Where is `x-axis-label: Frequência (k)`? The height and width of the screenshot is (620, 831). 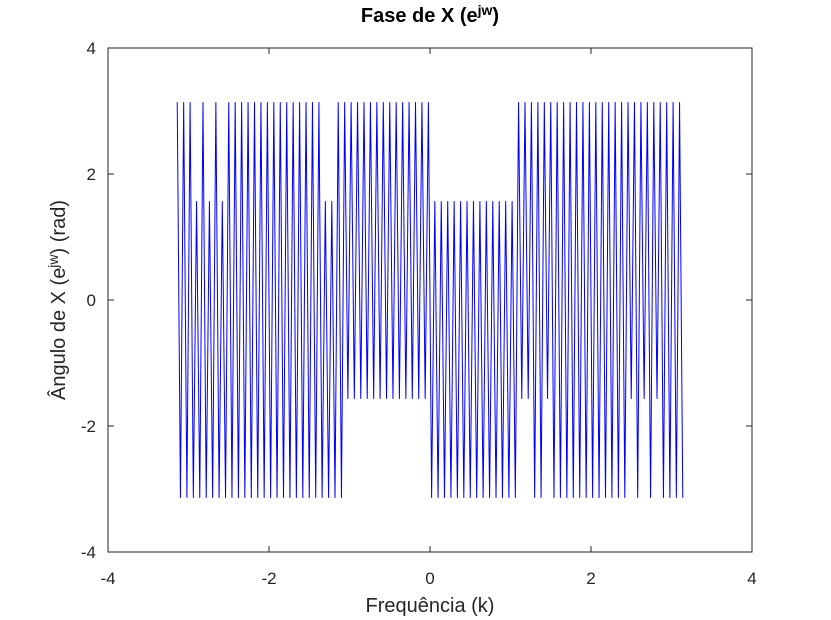 x-axis-label: Frequência (k) is located at coordinates (430, 606).